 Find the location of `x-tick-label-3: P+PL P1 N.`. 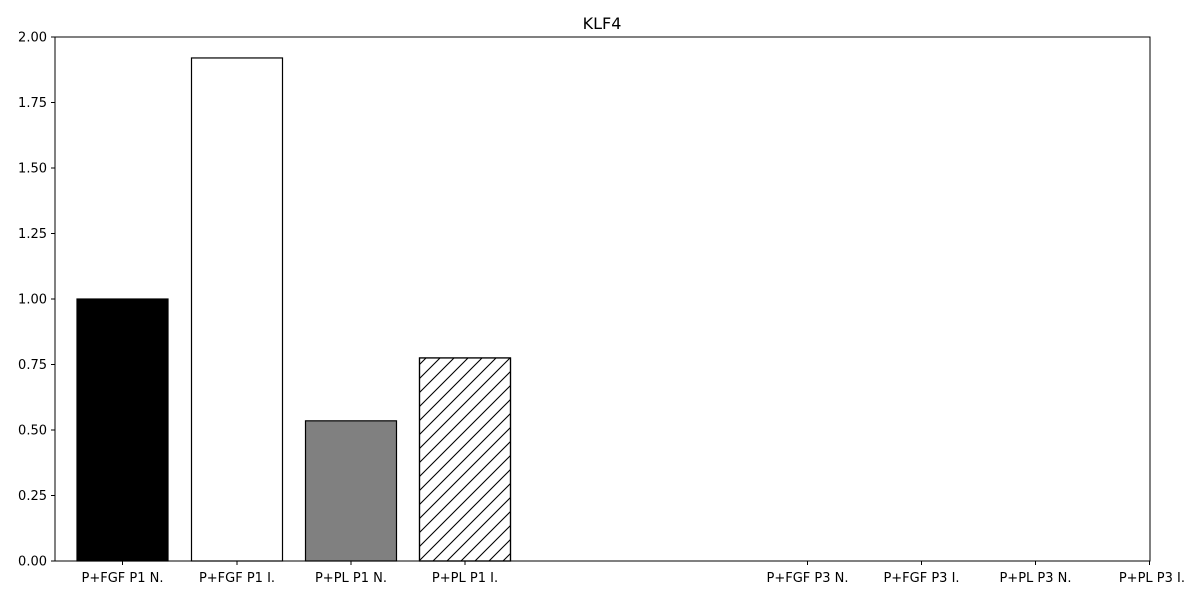

x-tick-label-3: P+PL P1 N. is located at coordinates (351, 578).